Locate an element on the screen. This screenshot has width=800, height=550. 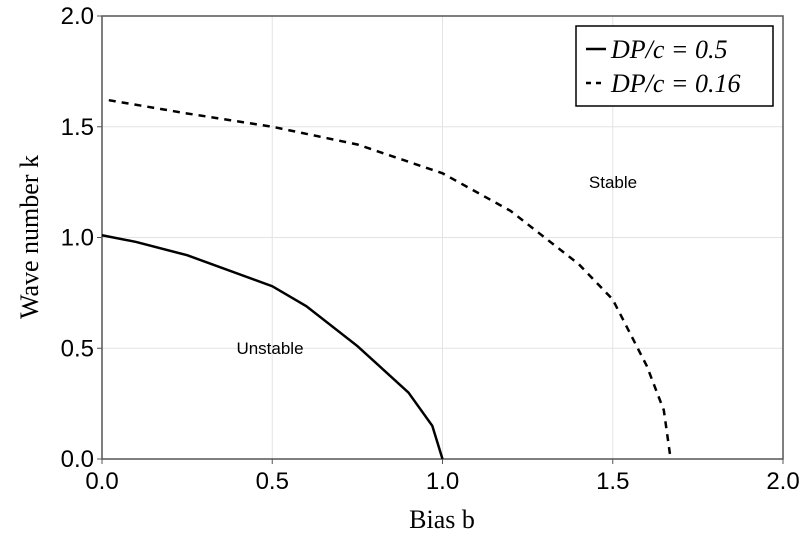
x-tick-label: 0.0 is located at coordinates (101, 481).